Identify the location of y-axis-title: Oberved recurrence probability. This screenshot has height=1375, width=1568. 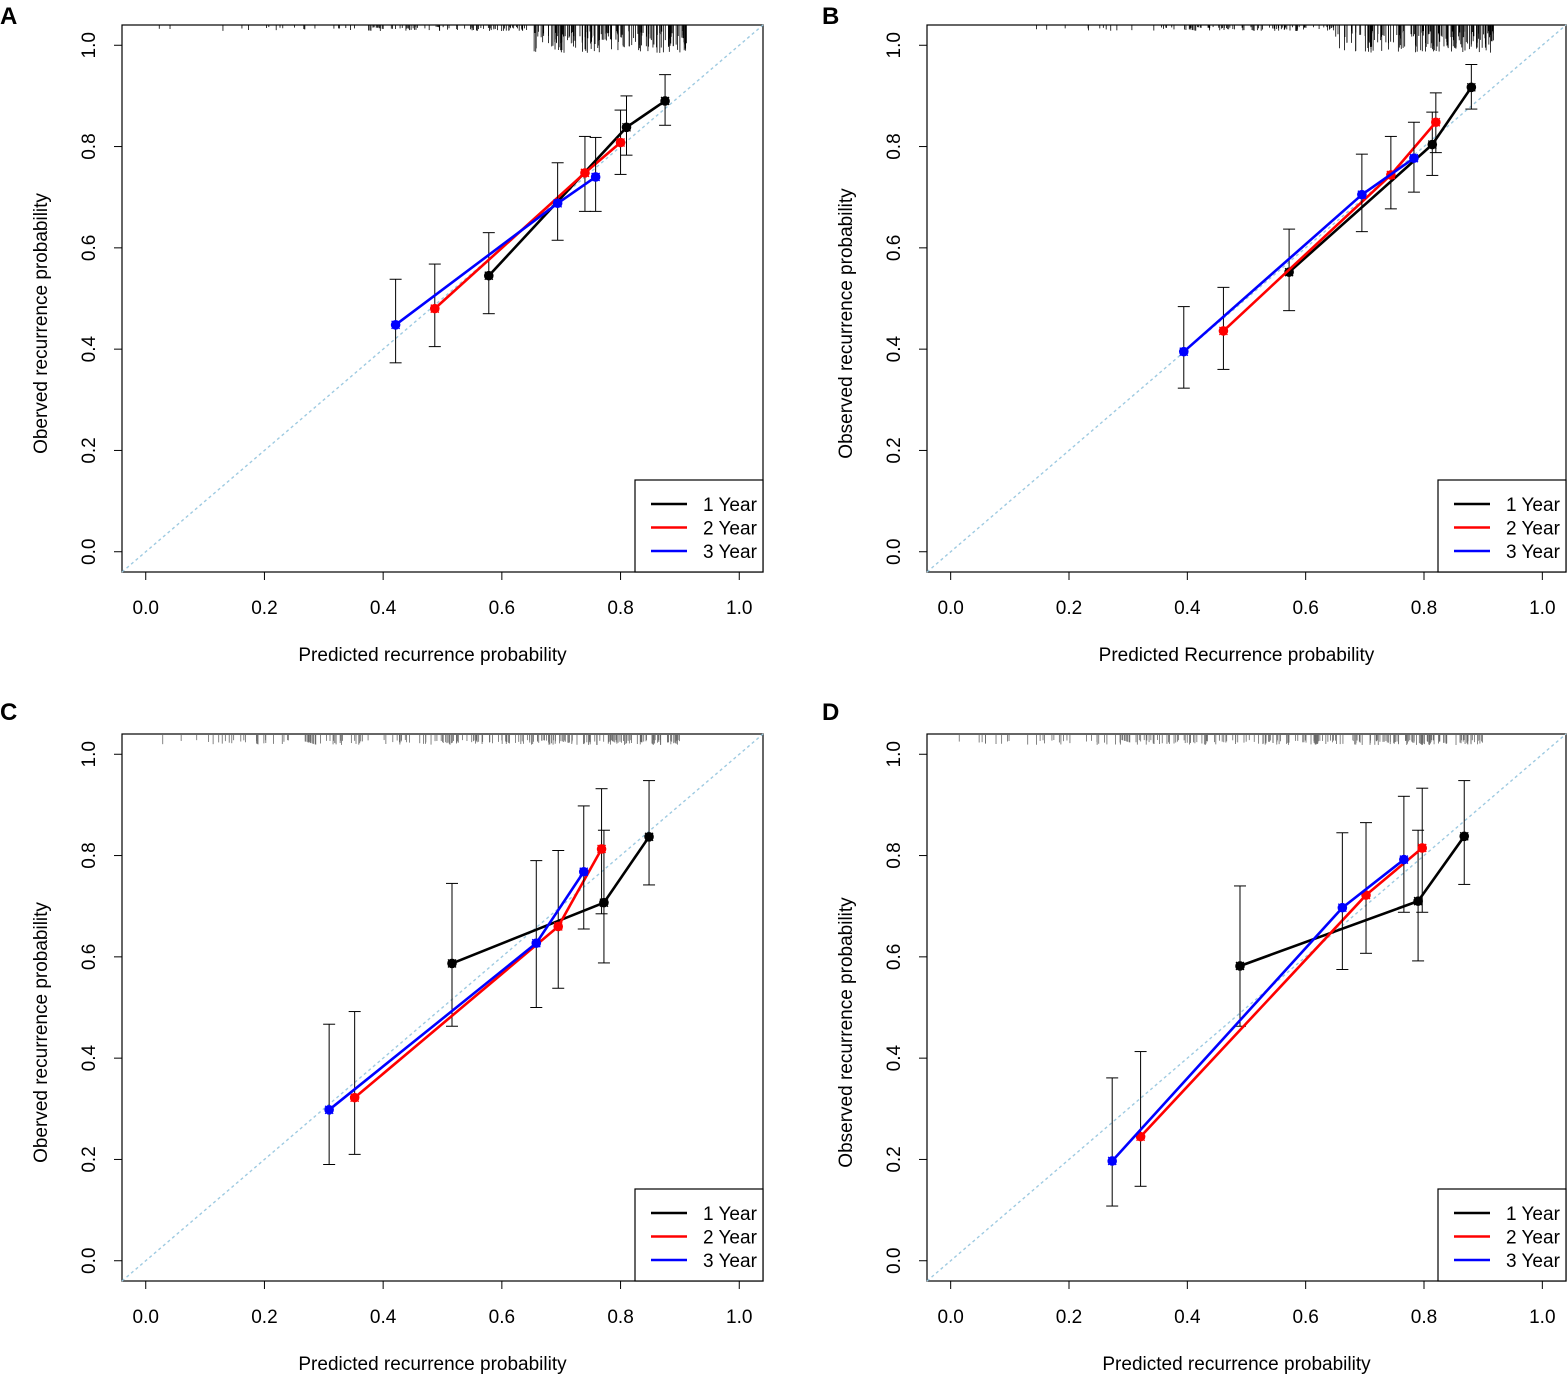
(41, 323).